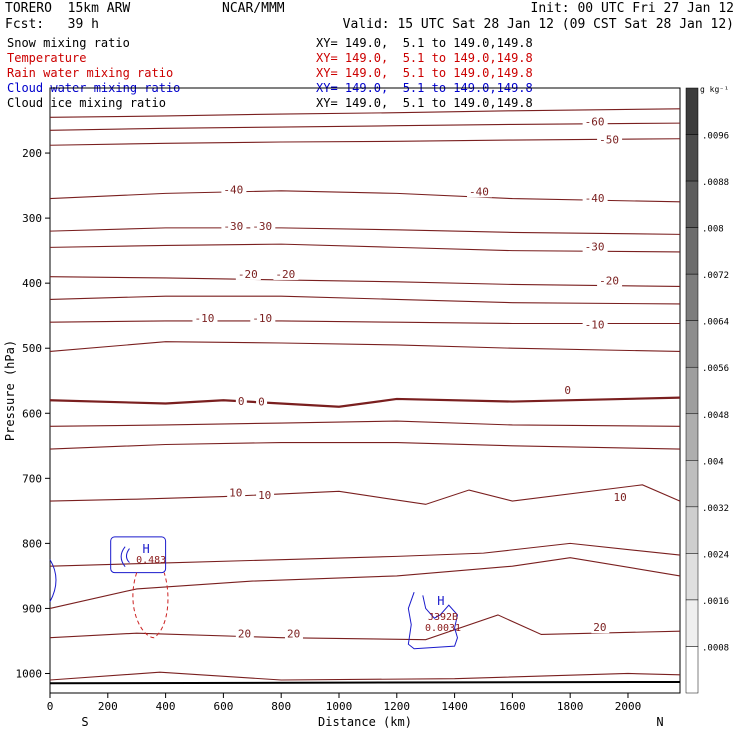  I want to click on y-tick-label: 600, so click(32, 413).